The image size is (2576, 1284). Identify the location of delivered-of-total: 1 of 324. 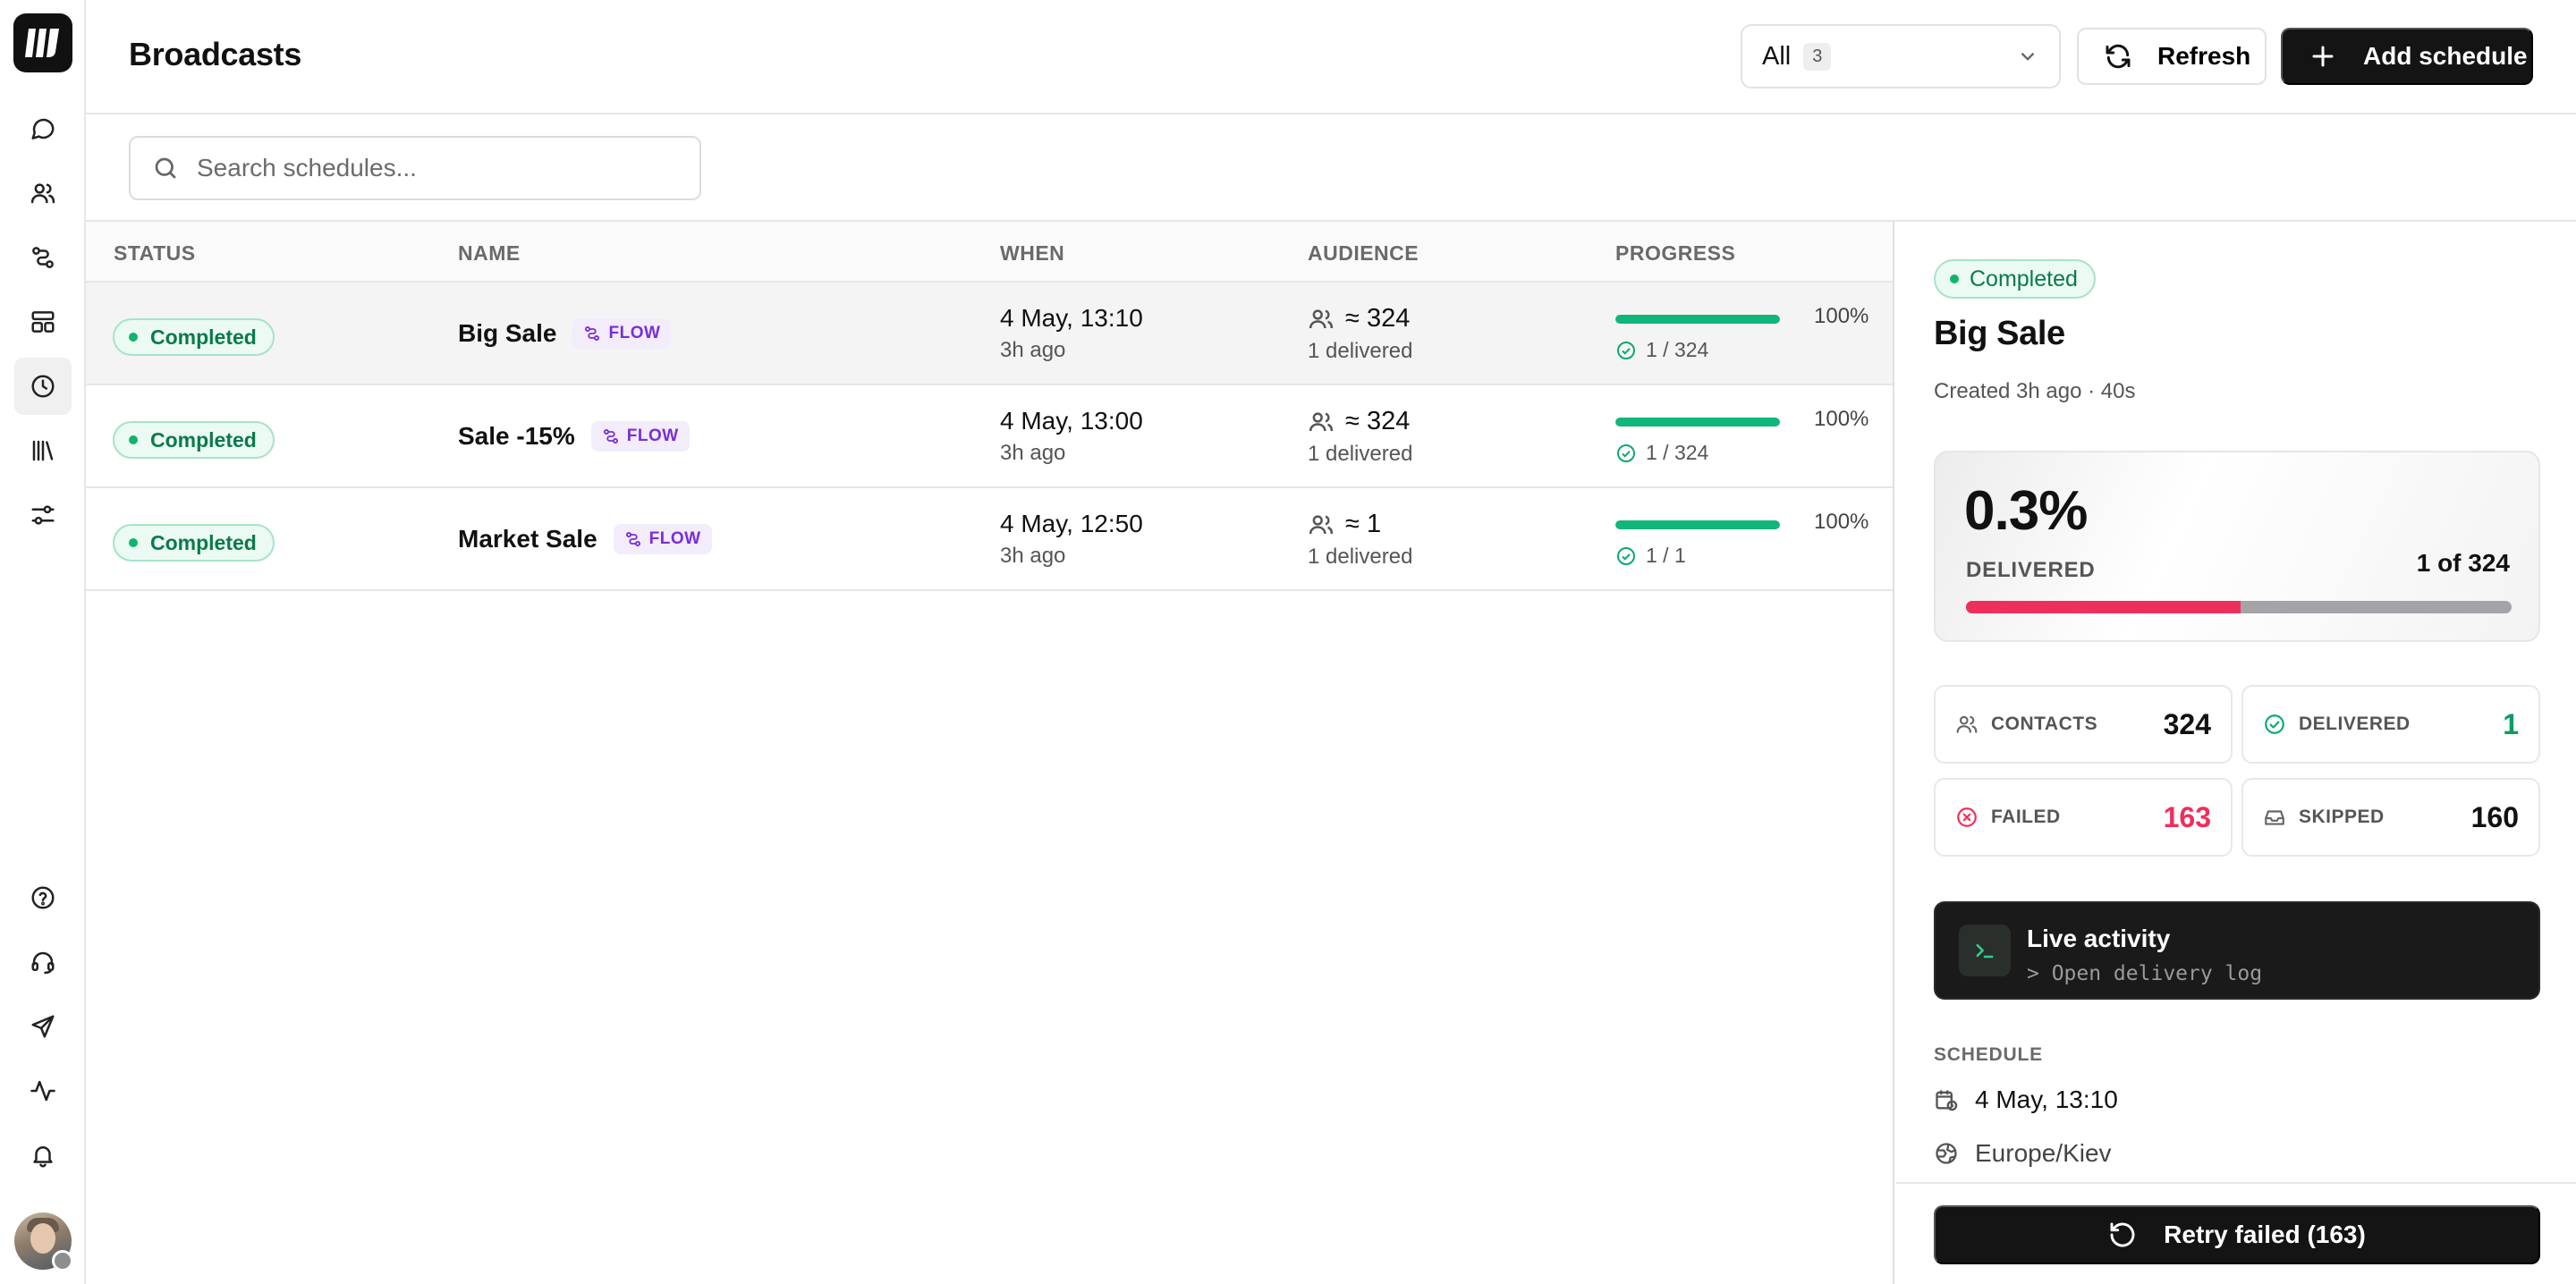
(2463, 563).